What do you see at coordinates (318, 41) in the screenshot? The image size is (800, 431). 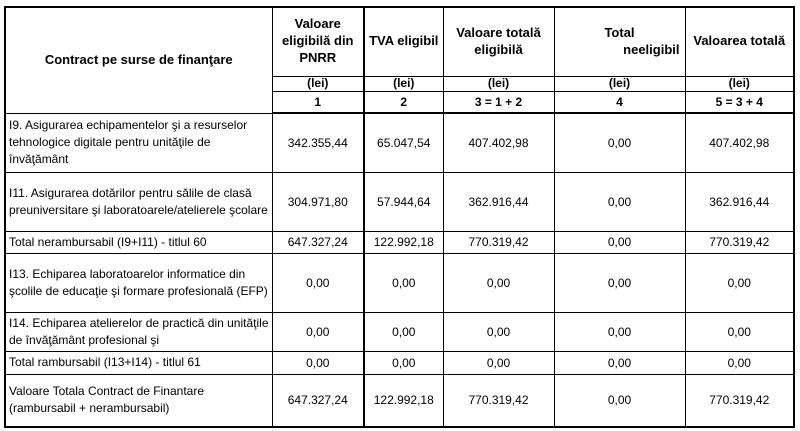 I see `column-header-valoare-eligibila-pnrr: Valoare eligibilă din PNRR` at bounding box center [318, 41].